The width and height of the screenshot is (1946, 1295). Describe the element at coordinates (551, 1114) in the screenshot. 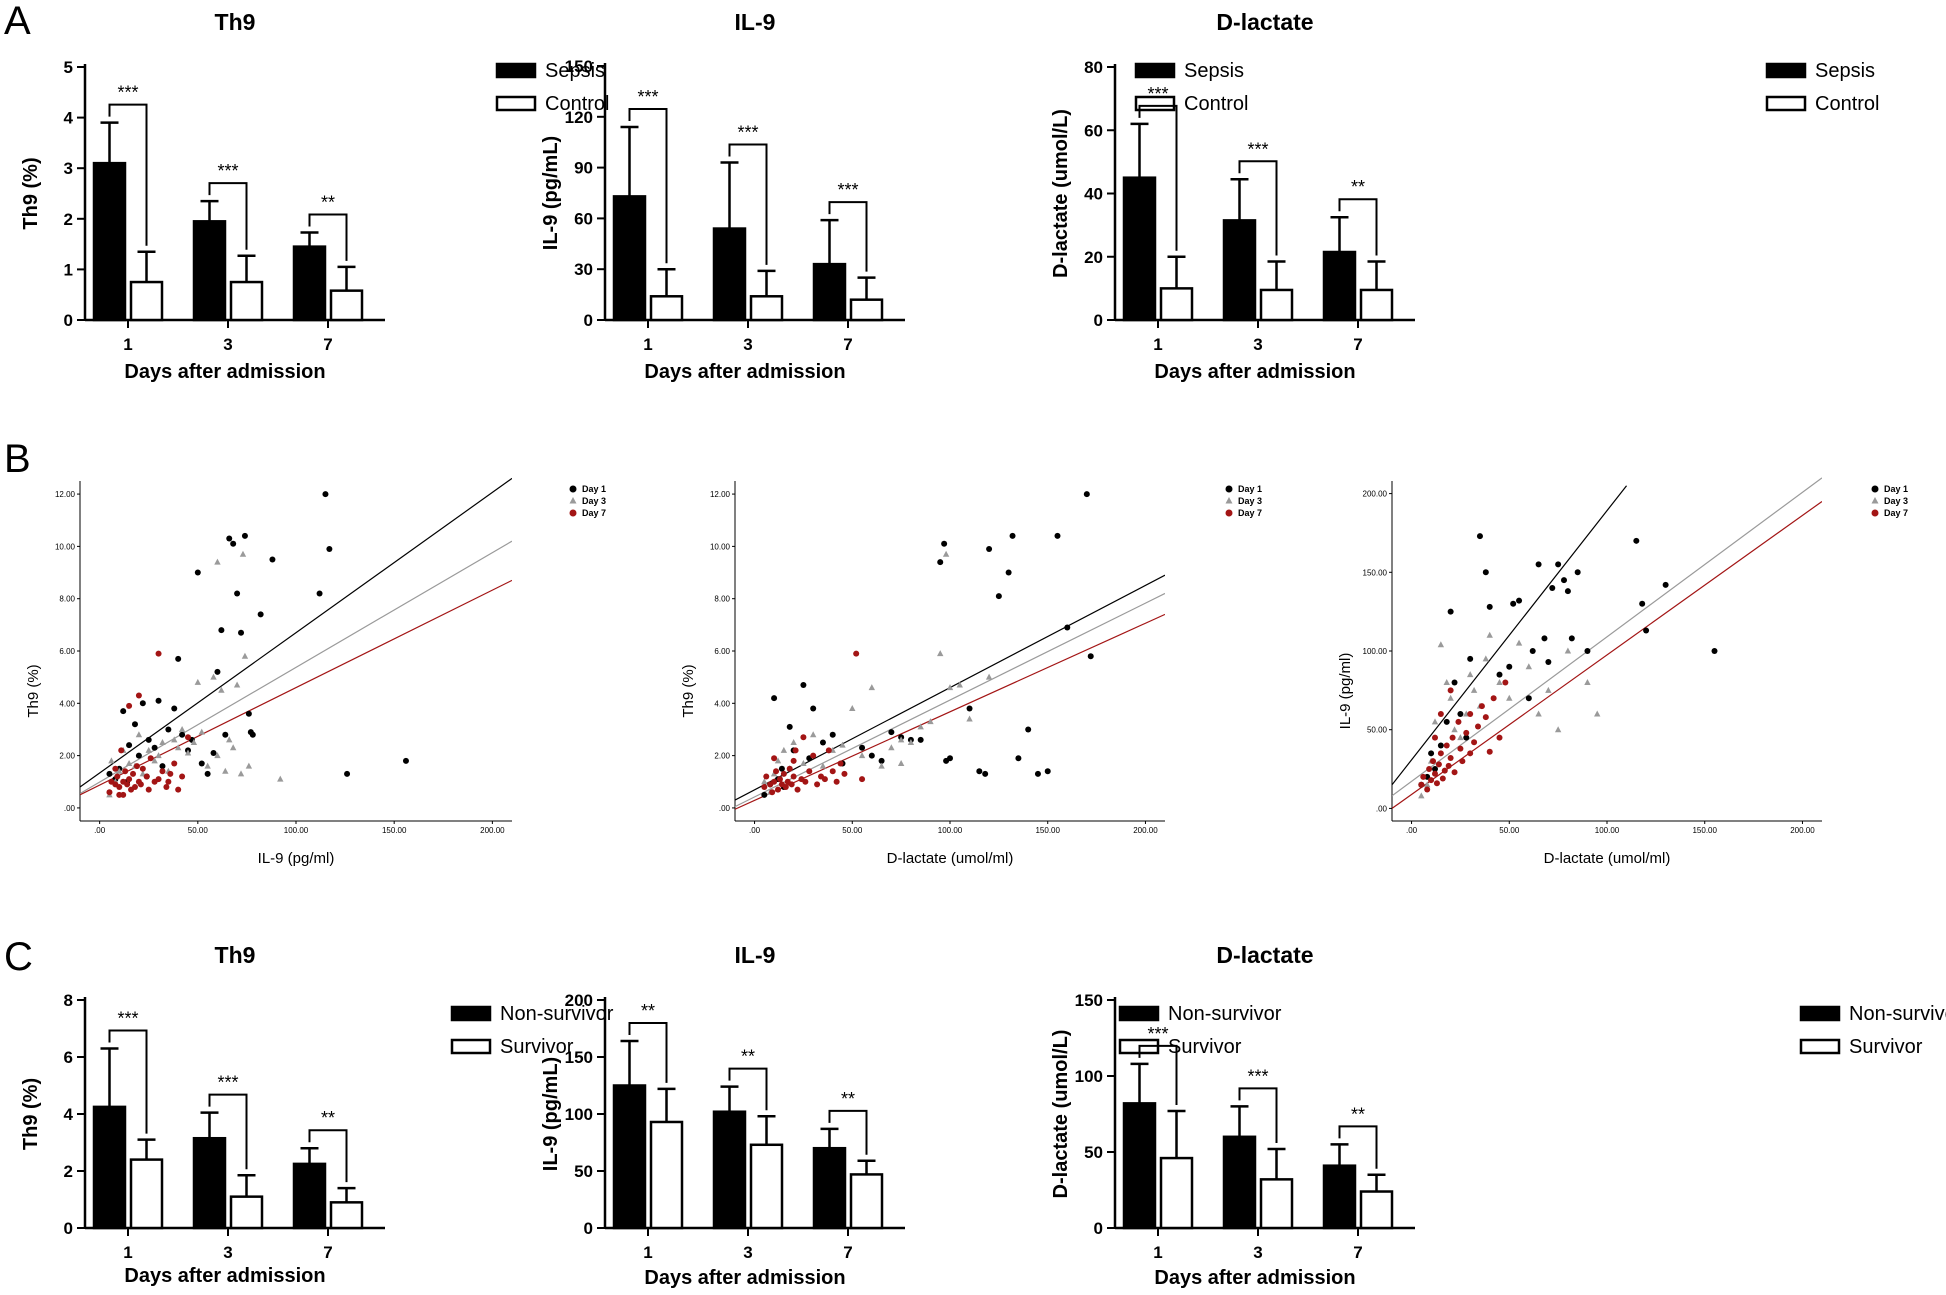

I see `y-axis-label: IL-9 (pg/mL)` at that location.